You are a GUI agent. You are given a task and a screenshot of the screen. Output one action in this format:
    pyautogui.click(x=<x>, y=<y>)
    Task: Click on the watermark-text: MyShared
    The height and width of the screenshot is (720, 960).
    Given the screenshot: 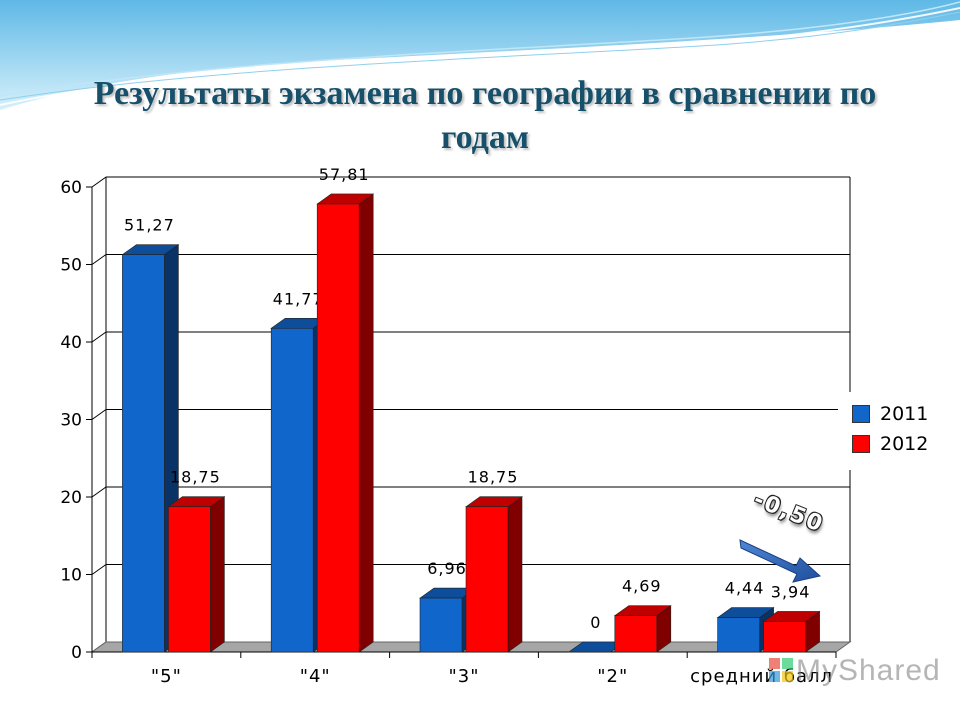 What is the action you would take?
    pyautogui.click(x=868, y=670)
    